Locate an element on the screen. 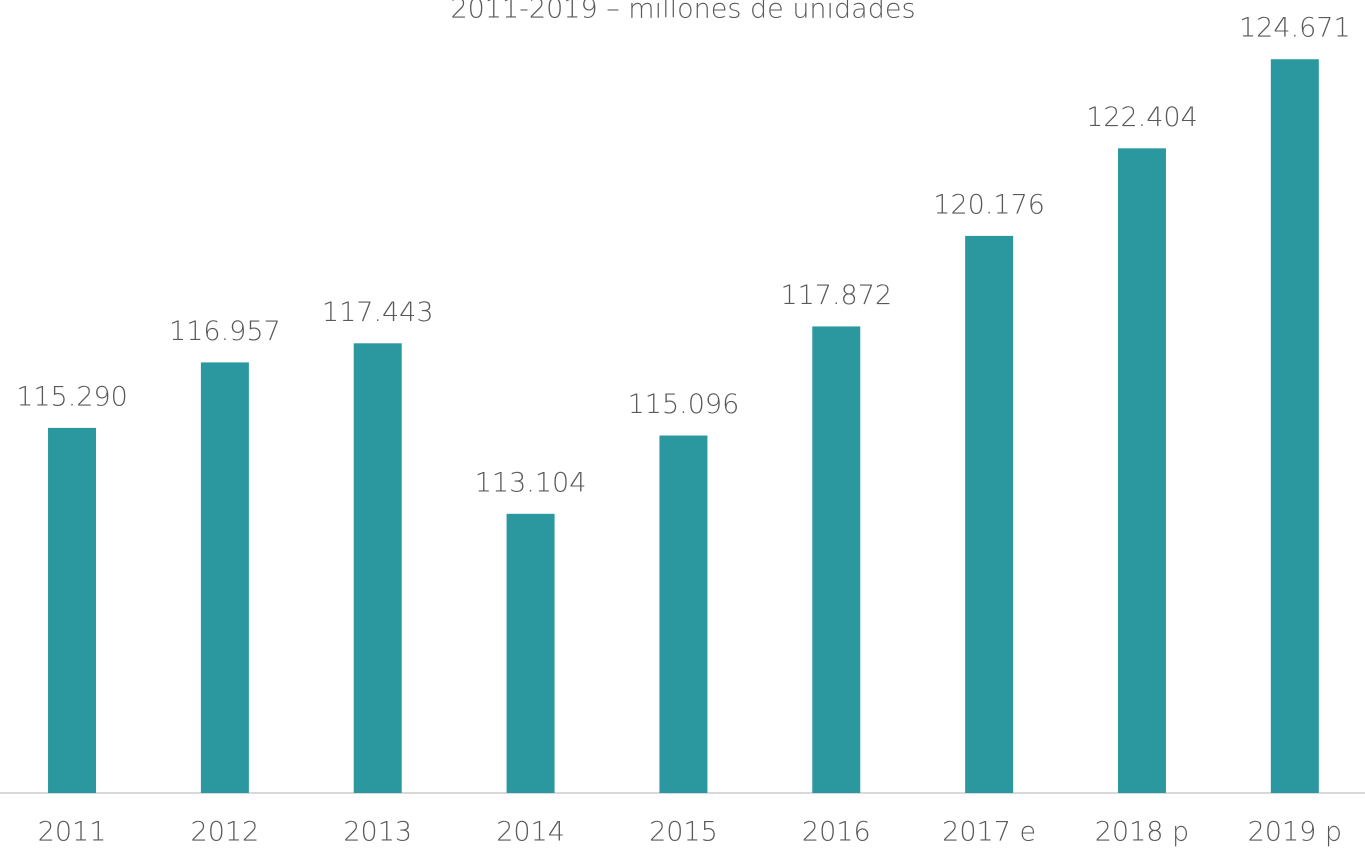  x-tick-label: 2012 is located at coordinates (225, 832).